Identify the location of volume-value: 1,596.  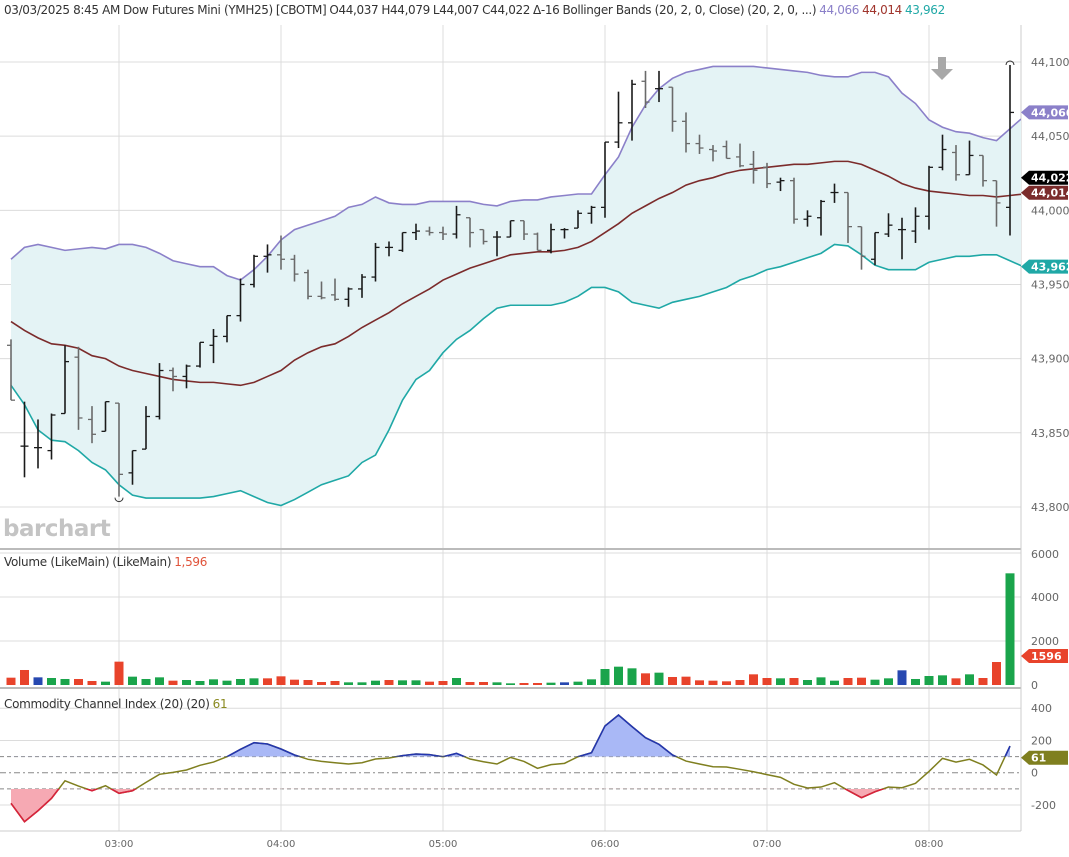
(191, 562).